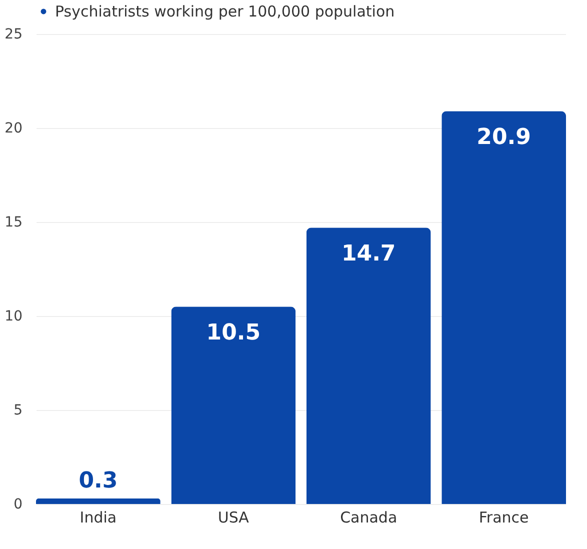 Image resolution: width=587 pixels, height=549 pixels. What do you see at coordinates (13, 128) in the screenshot?
I see `y-tick-label: 20` at bounding box center [13, 128].